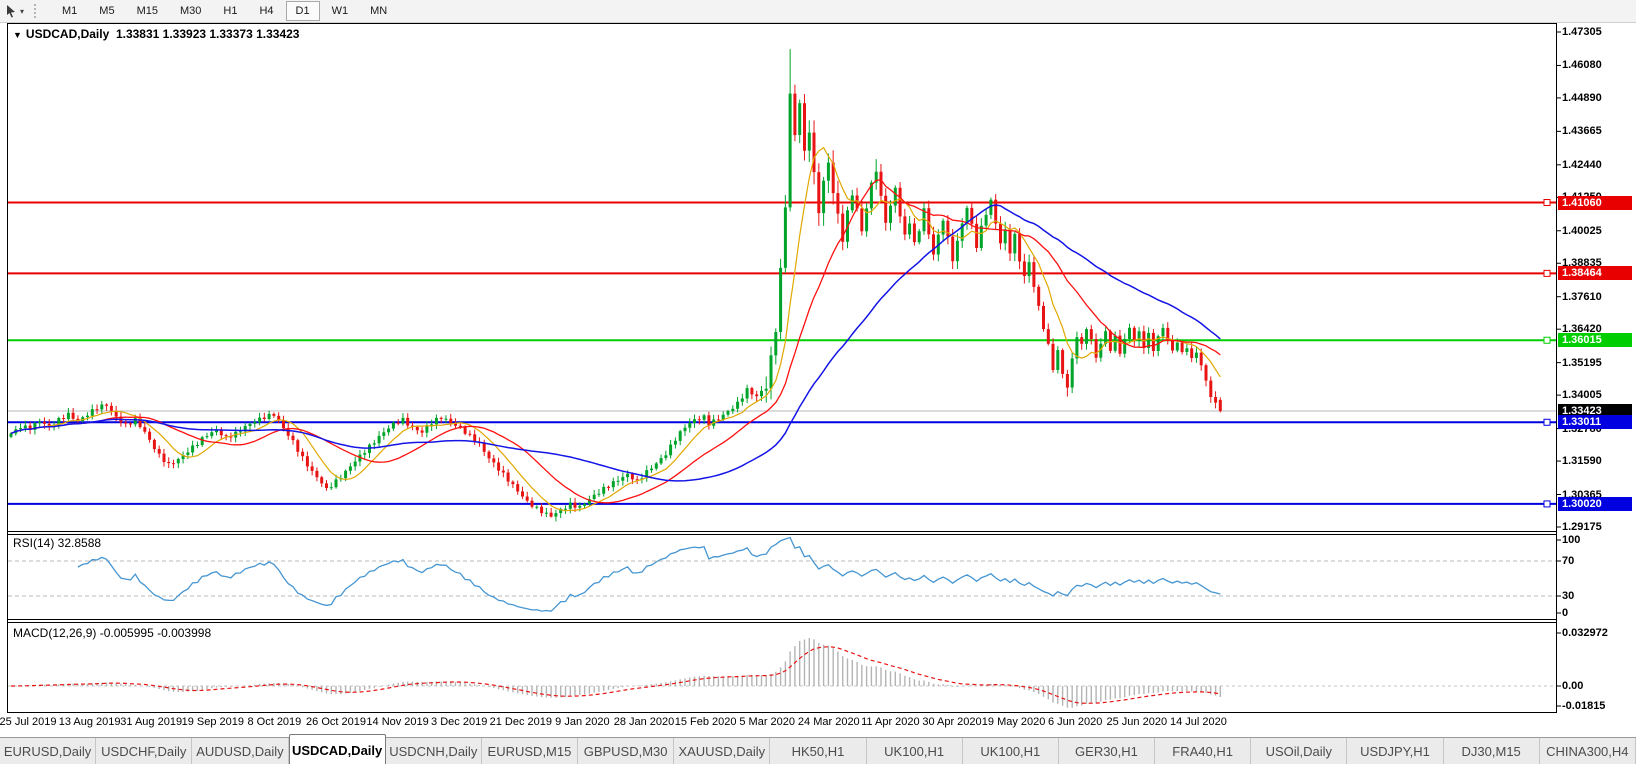 This screenshot has width=1636, height=764. What do you see at coordinates (1137, 722) in the screenshot?
I see `date-tick-label: 25 Jun 2020` at bounding box center [1137, 722].